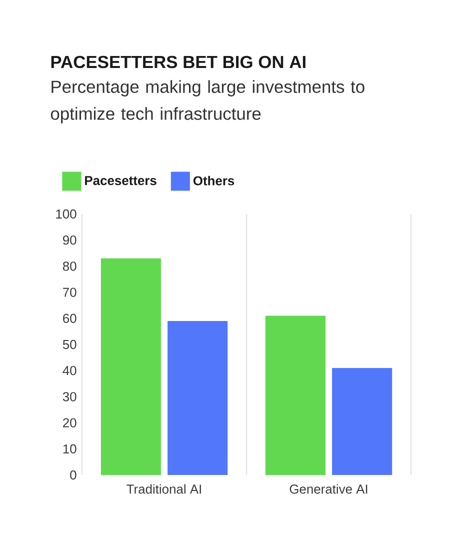 This screenshot has width=462, height=540. Describe the element at coordinates (69, 371) in the screenshot. I see `y-tick-label: 40` at that location.